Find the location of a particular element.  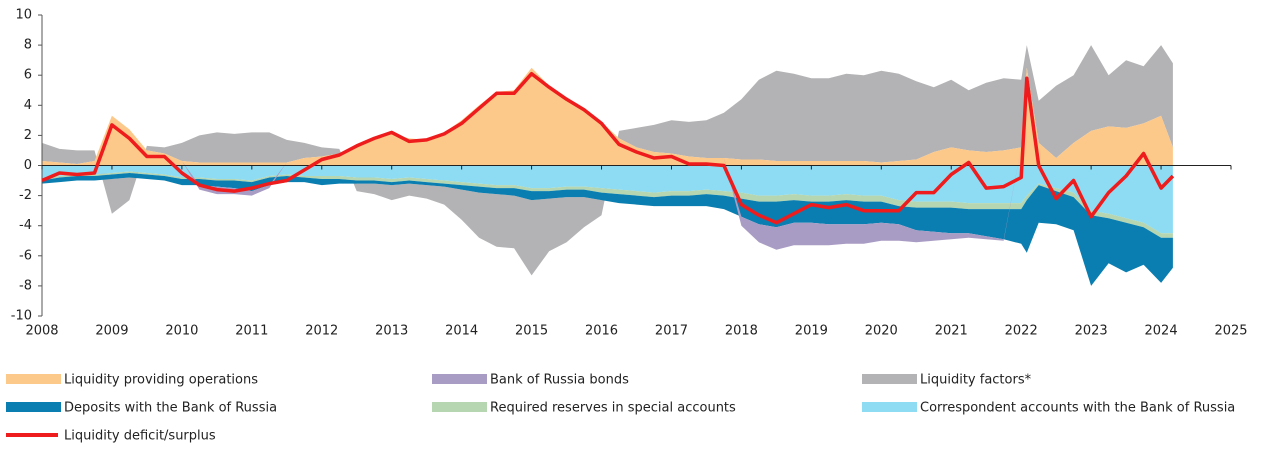

x-tick-label: 2012 is located at coordinates (321, 331).